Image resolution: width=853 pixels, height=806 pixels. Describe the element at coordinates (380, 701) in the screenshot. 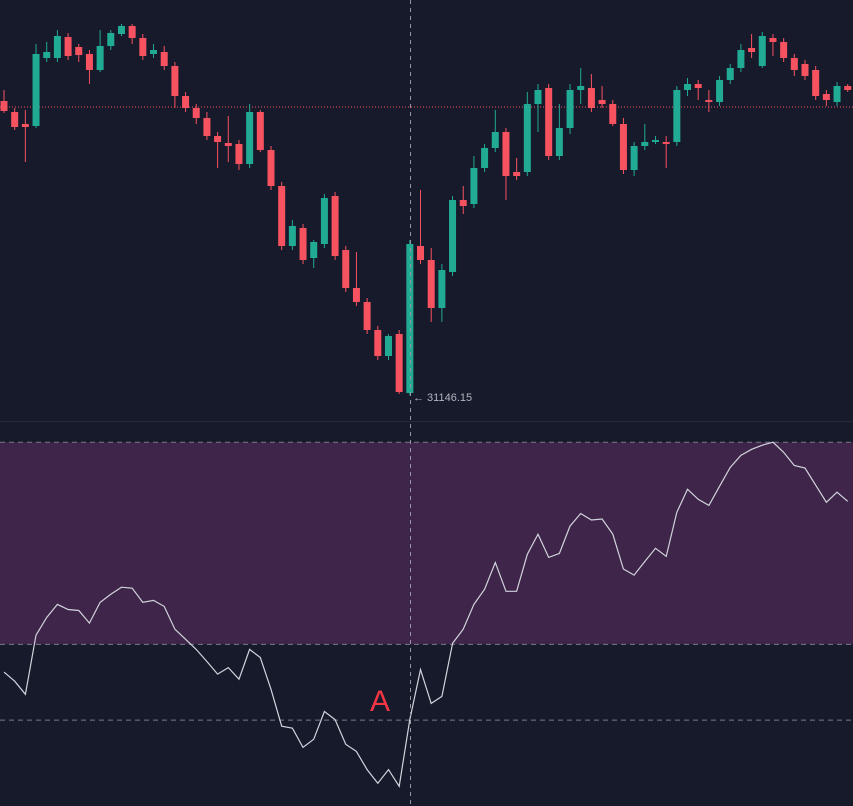

I see `annotation: A` at that location.